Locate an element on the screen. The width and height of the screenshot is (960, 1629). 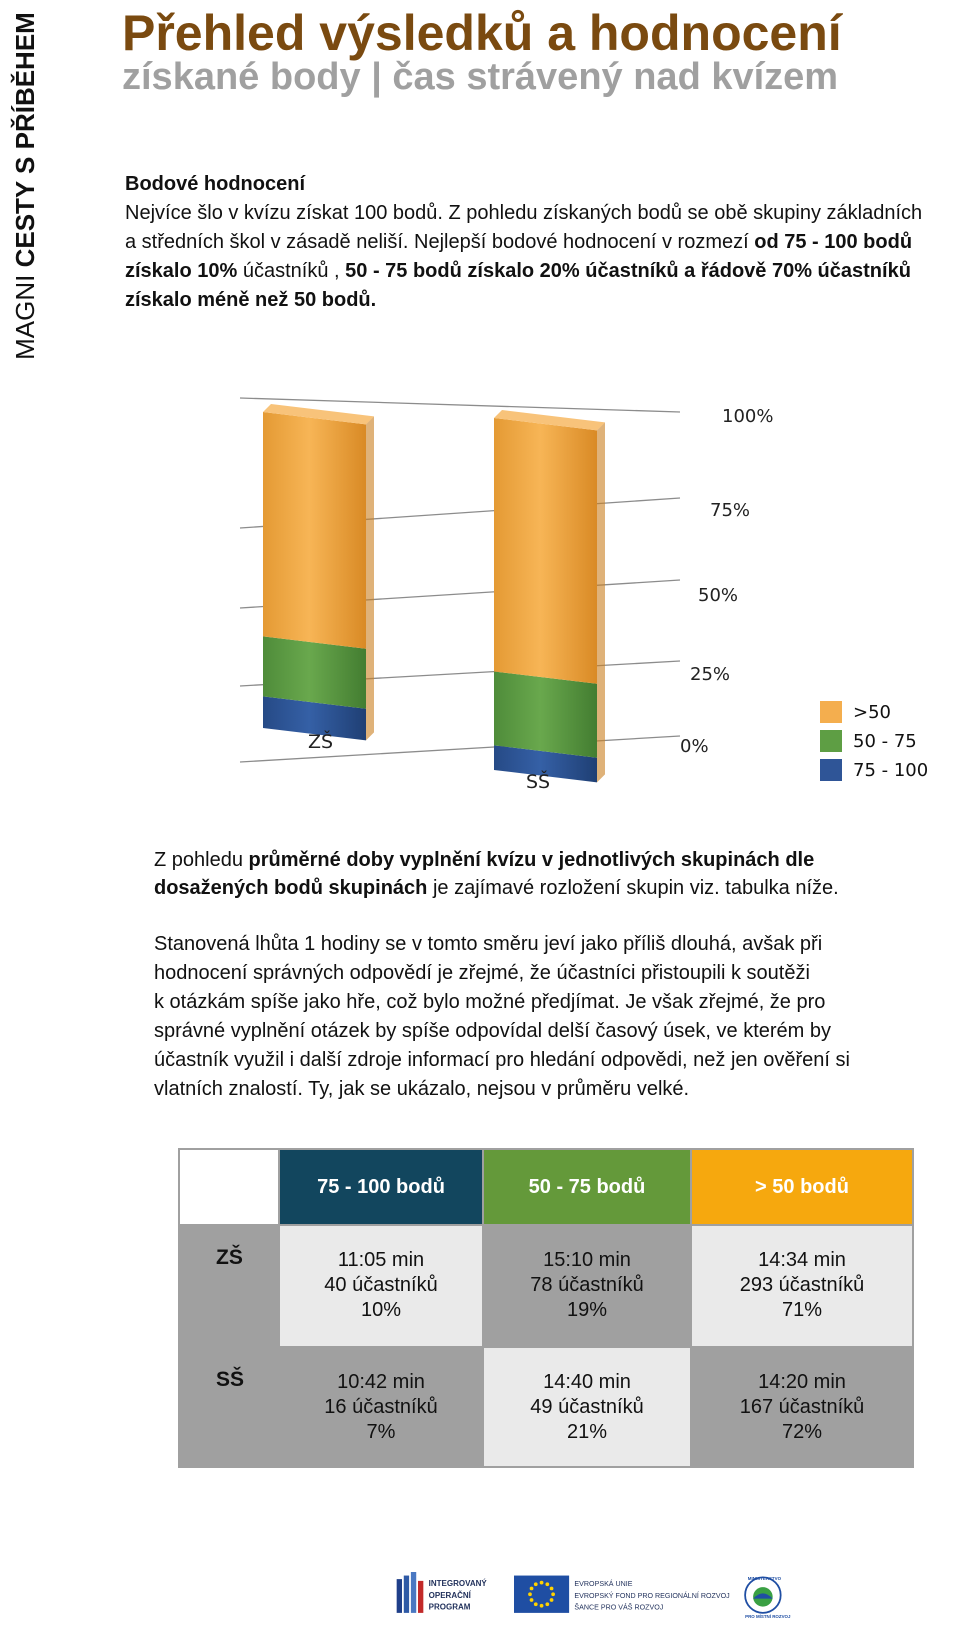
table-cell: 14:40 min 49 účastníků 21% is located at coordinates (587, 1407).